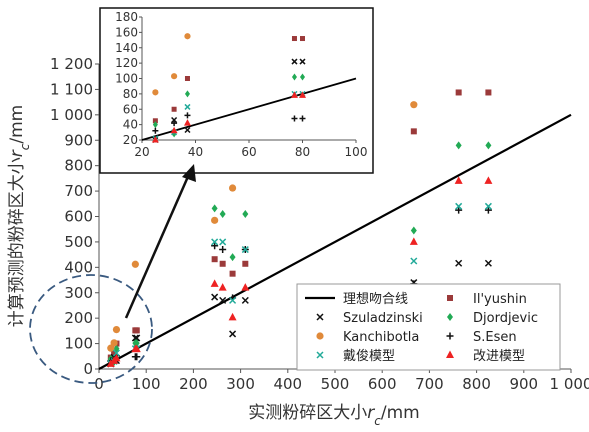  Describe the element at coordinates (126, 17) in the screenshot. I see `inset-y-tick-label: 180` at that location.